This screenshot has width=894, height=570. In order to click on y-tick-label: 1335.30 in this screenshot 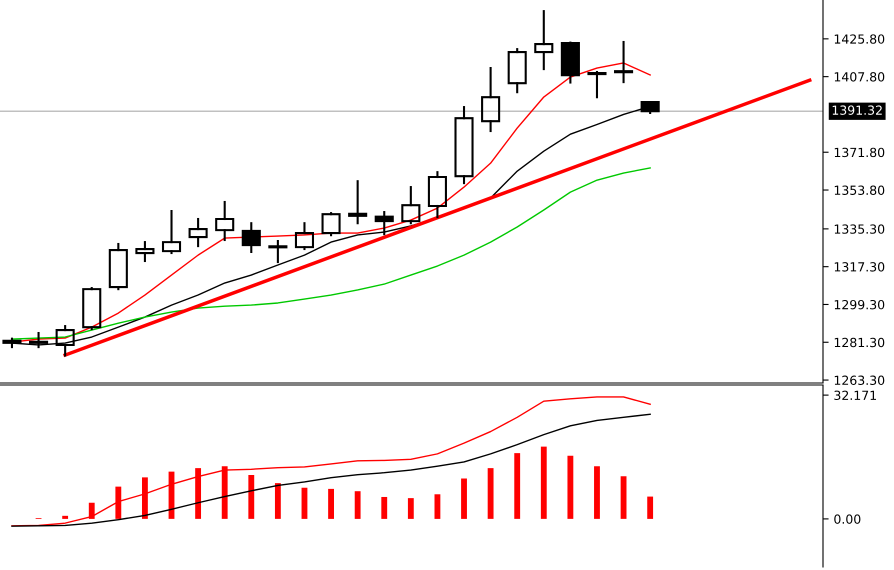, I will do `click(859, 229)`.